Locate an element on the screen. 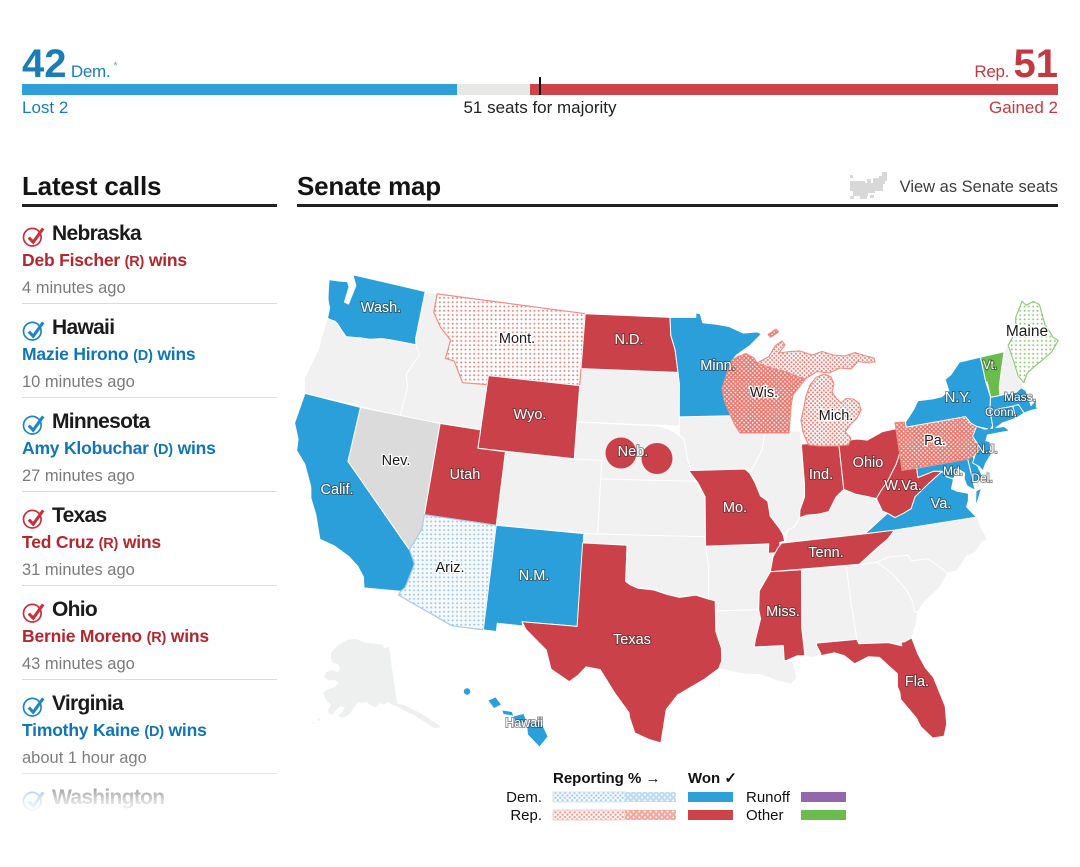 Image resolution: width=1080 pixels, height=867 pixels. svg-text: Mo. is located at coordinates (735, 508).